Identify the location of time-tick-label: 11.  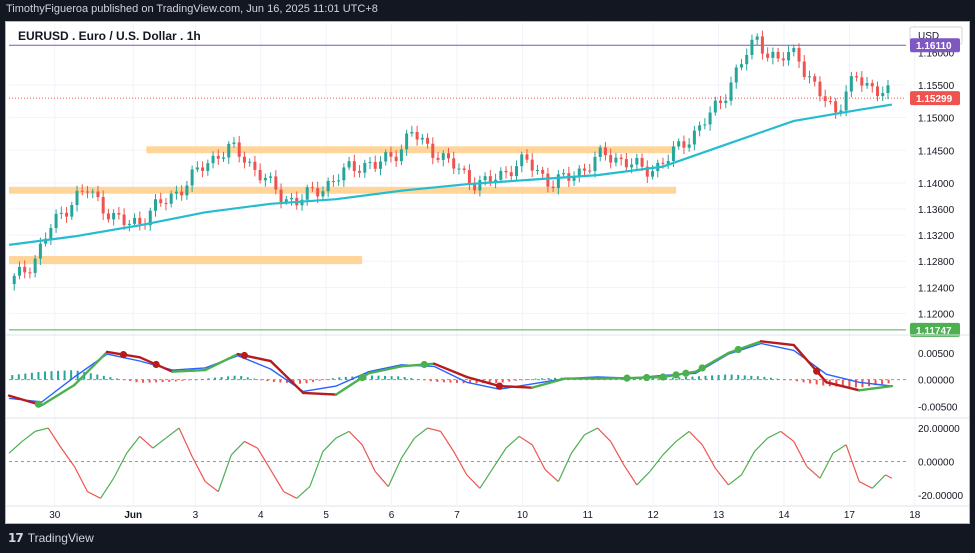
(588, 515).